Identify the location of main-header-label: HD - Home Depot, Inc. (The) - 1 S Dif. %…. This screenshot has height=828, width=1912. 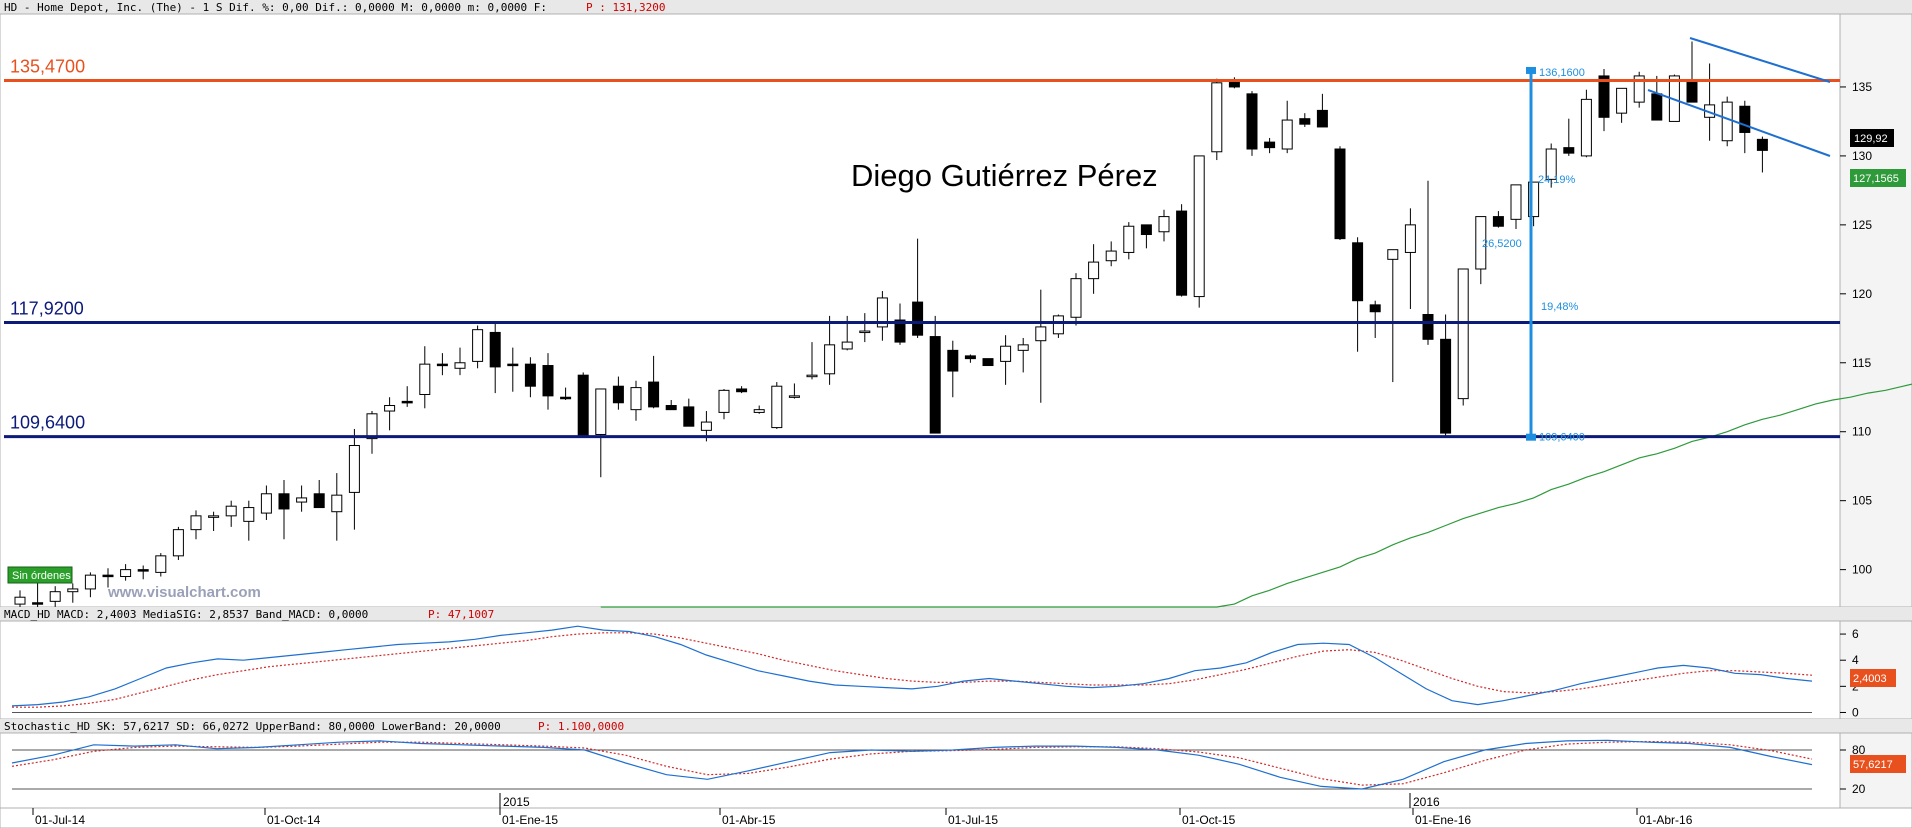
(275, 7).